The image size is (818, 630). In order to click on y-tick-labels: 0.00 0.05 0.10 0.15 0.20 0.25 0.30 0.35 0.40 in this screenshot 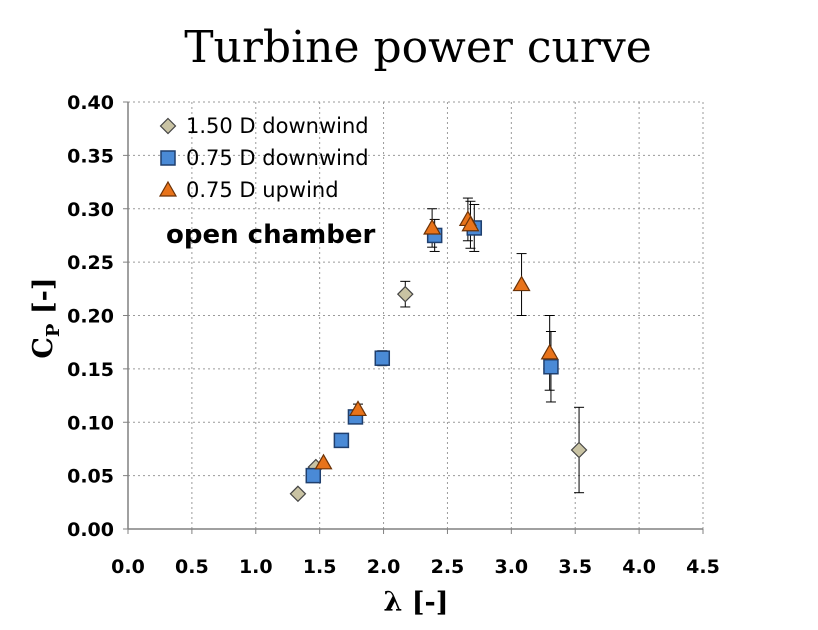, I will do `click(90, 316)`.